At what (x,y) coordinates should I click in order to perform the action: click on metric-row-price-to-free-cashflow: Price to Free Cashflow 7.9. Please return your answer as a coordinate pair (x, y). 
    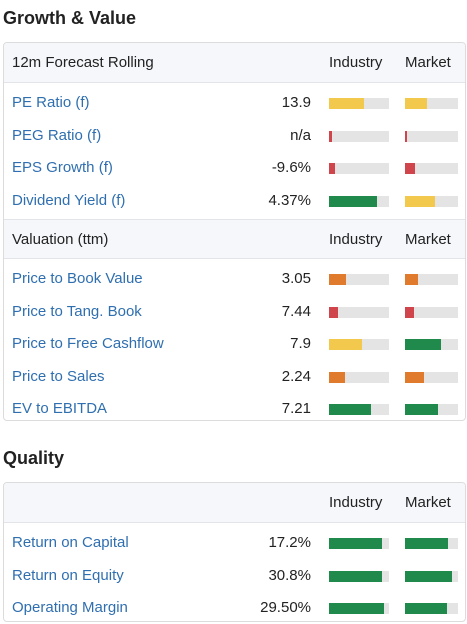
    Looking at the image, I should click on (234, 344).